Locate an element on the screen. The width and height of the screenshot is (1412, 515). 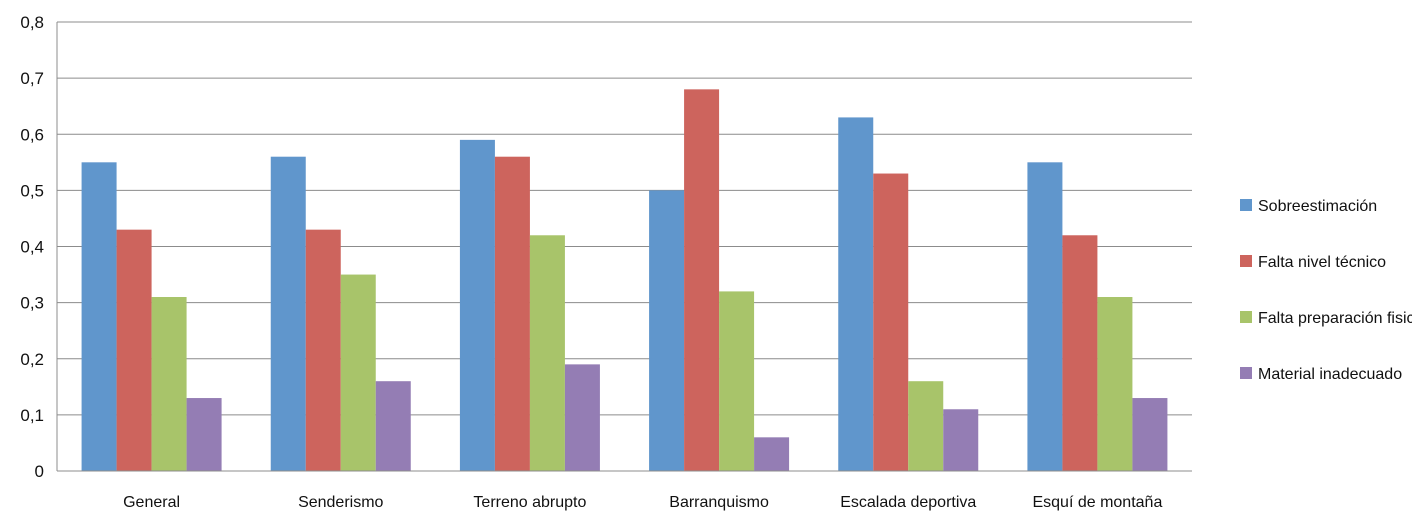
y-tick-label: 0,3 is located at coordinates (32, 303).